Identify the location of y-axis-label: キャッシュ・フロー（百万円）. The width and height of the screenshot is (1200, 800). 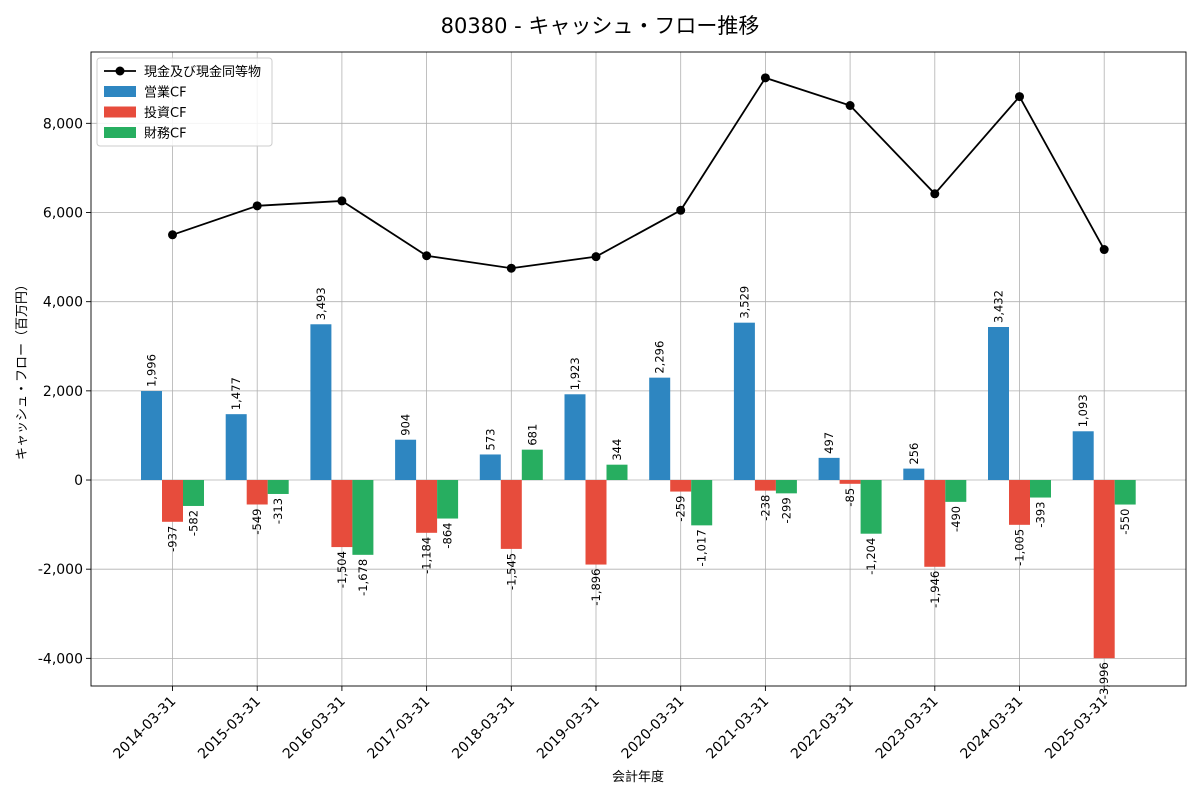
(22, 369).